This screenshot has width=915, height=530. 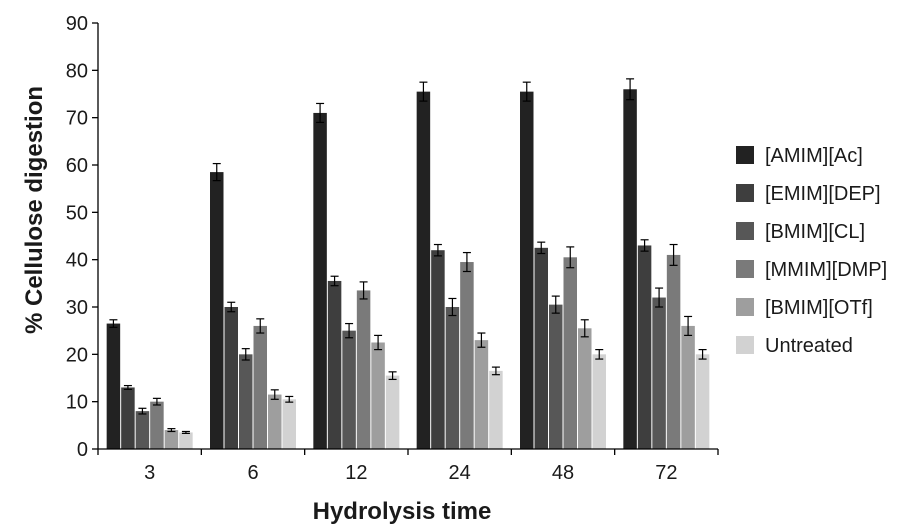 I want to click on x-tick-label: 6, so click(x=252, y=473).